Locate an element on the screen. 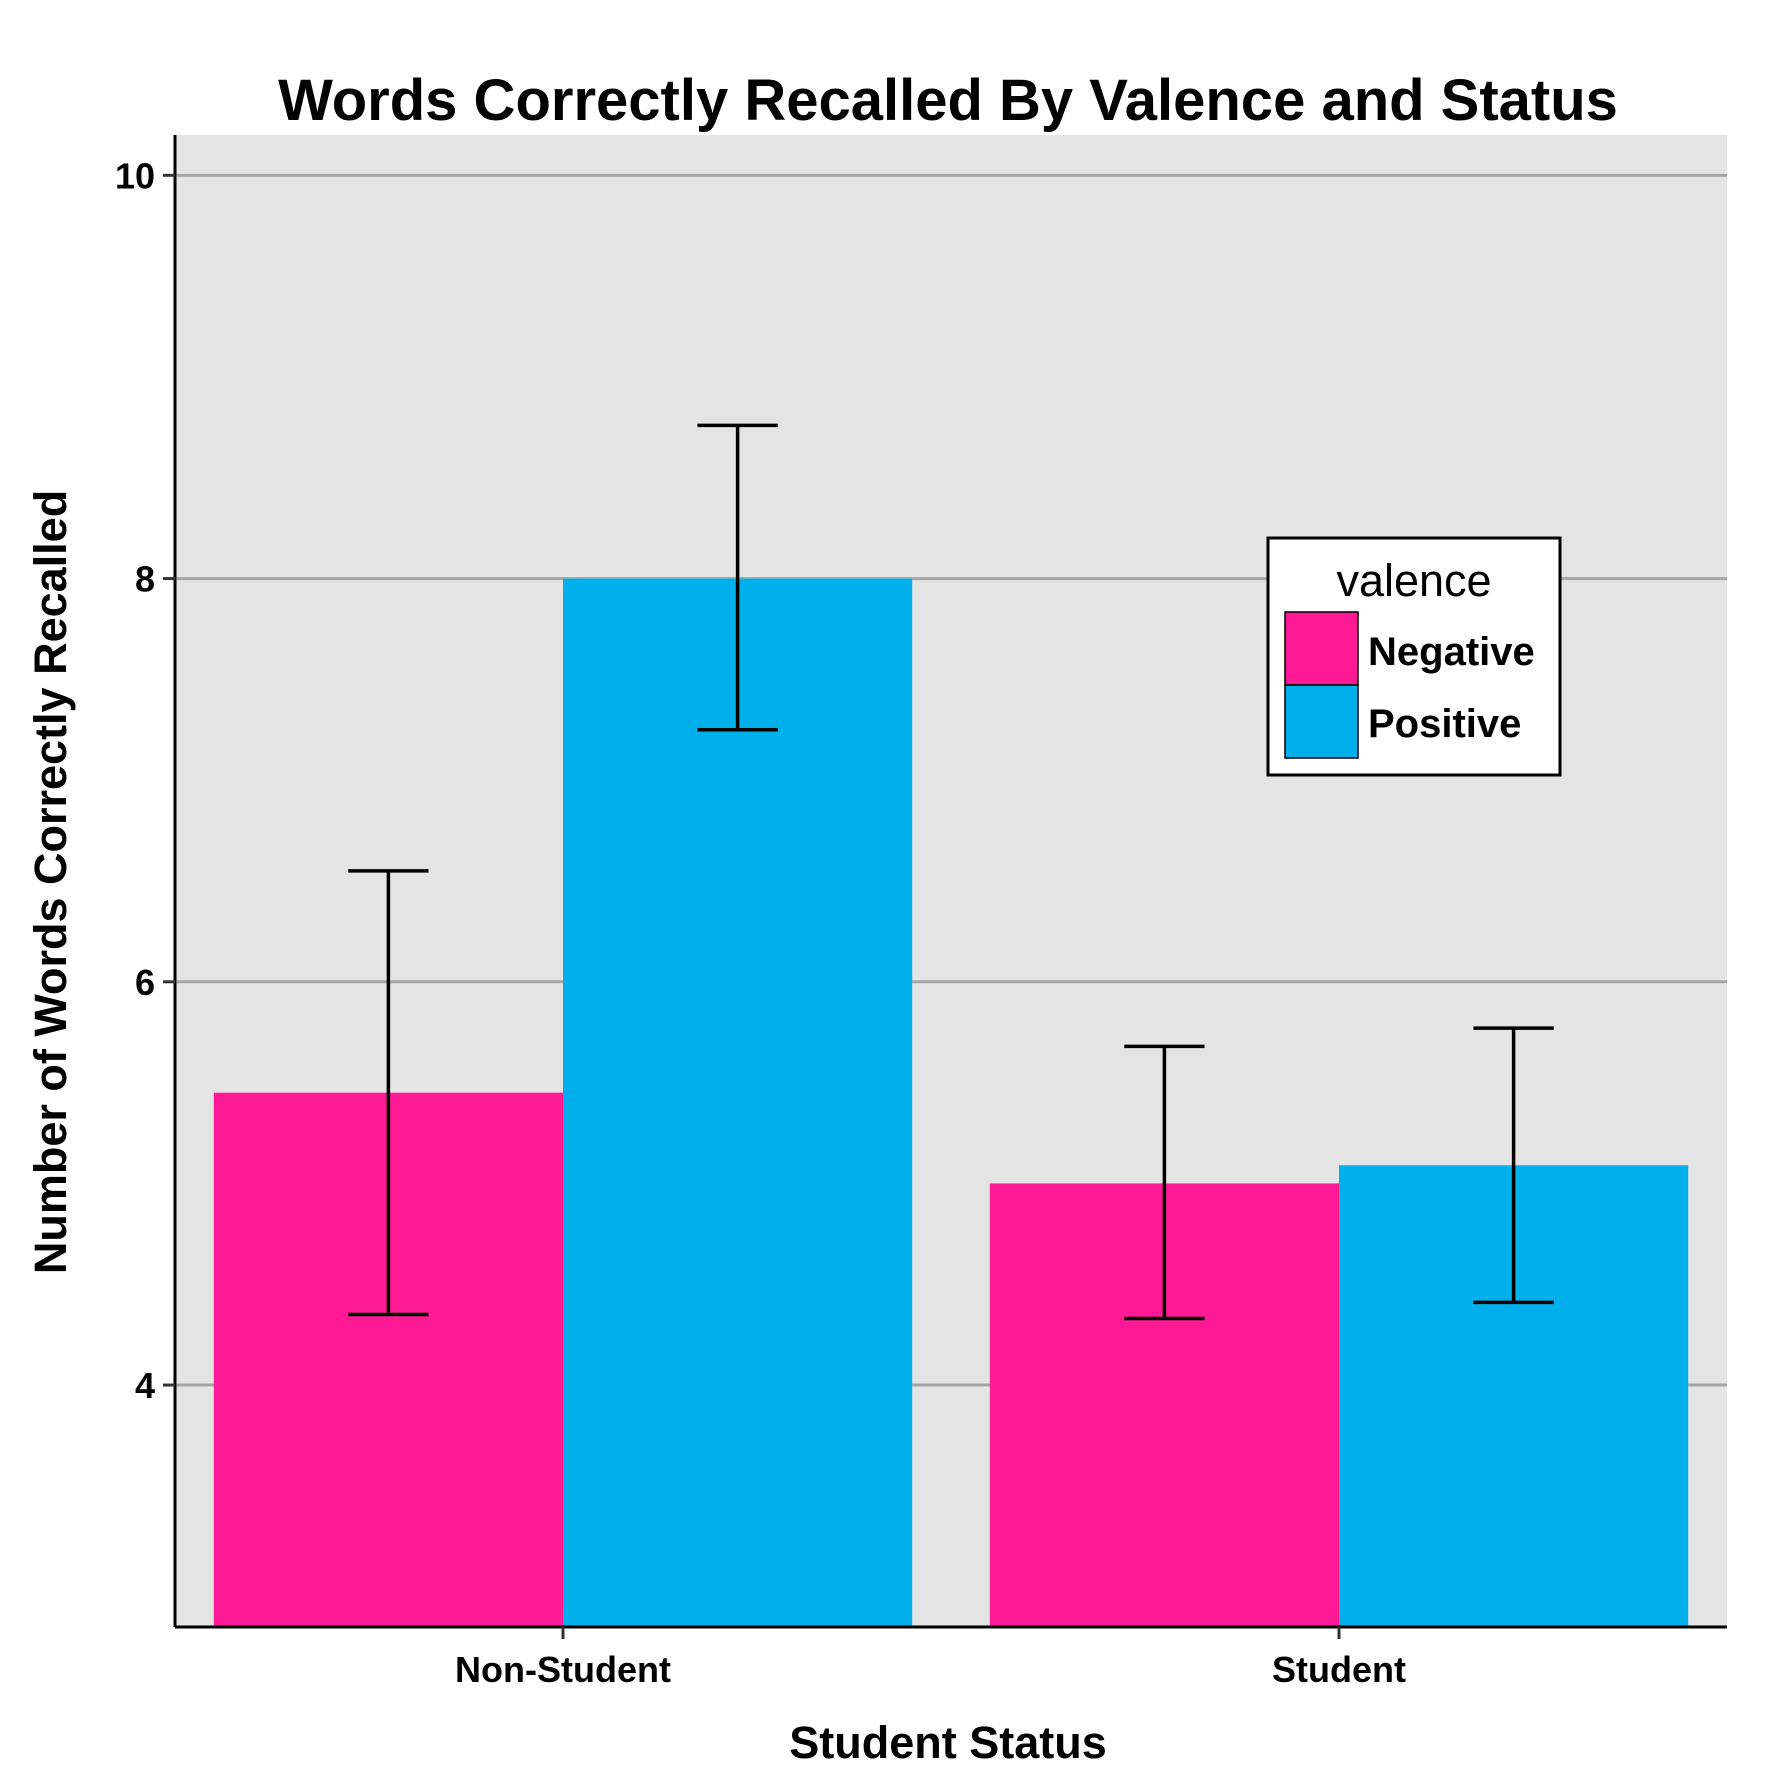 Image resolution: width=1771 pixels, height=1776 pixels. y-tick-label: 10 is located at coordinates (135, 175).